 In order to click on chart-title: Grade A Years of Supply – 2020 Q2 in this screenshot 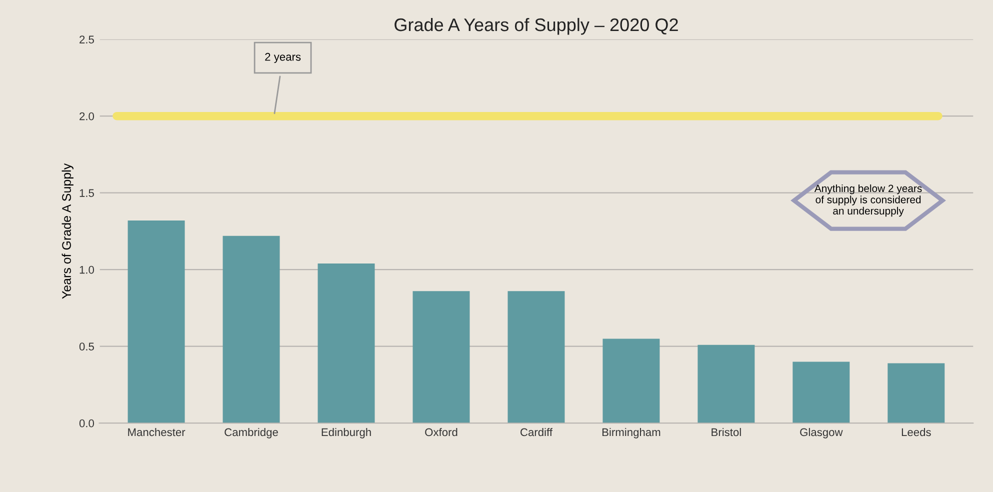, I will do `click(536, 26)`.